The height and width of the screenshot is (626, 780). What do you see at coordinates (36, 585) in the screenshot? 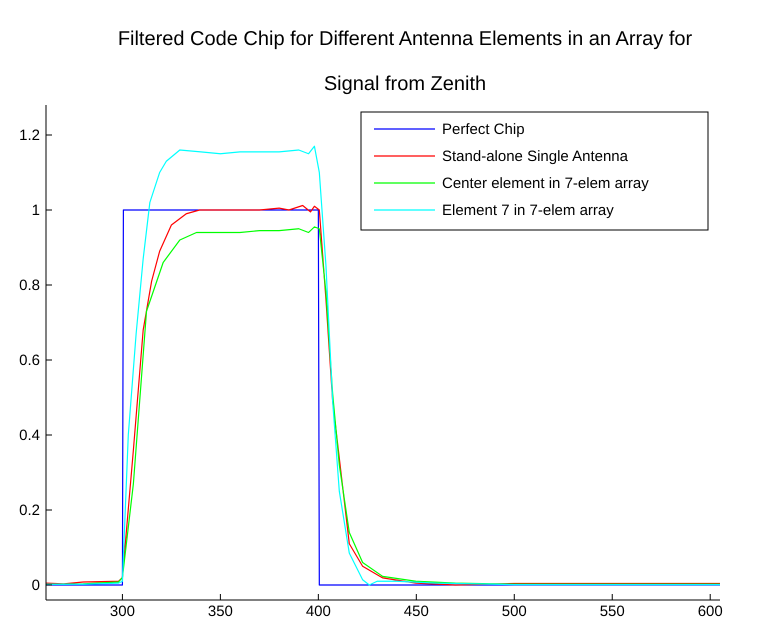
I see `y-tick-label: 0` at bounding box center [36, 585].